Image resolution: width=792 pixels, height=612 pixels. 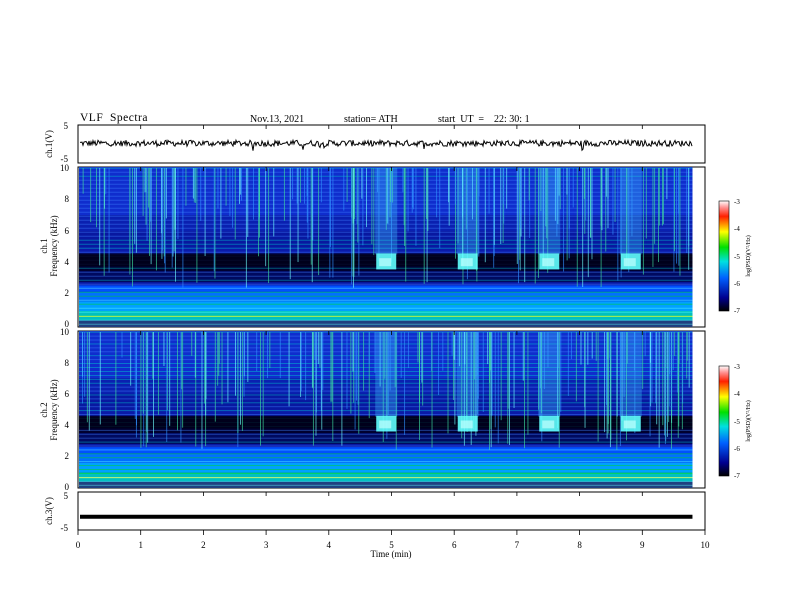 What do you see at coordinates (66, 496) in the screenshot?
I see `ch3-ytick-top: 5` at bounding box center [66, 496].